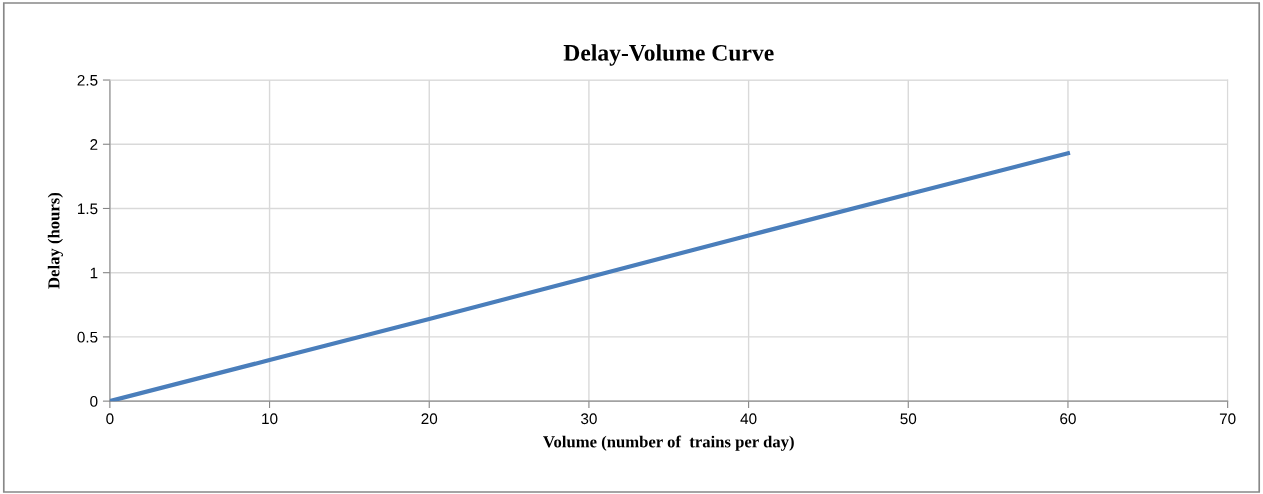 The width and height of the screenshot is (1263, 494). Describe the element at coordinates (429, 419) in the screenshot. I see `x-tick-label: 20` at that location.